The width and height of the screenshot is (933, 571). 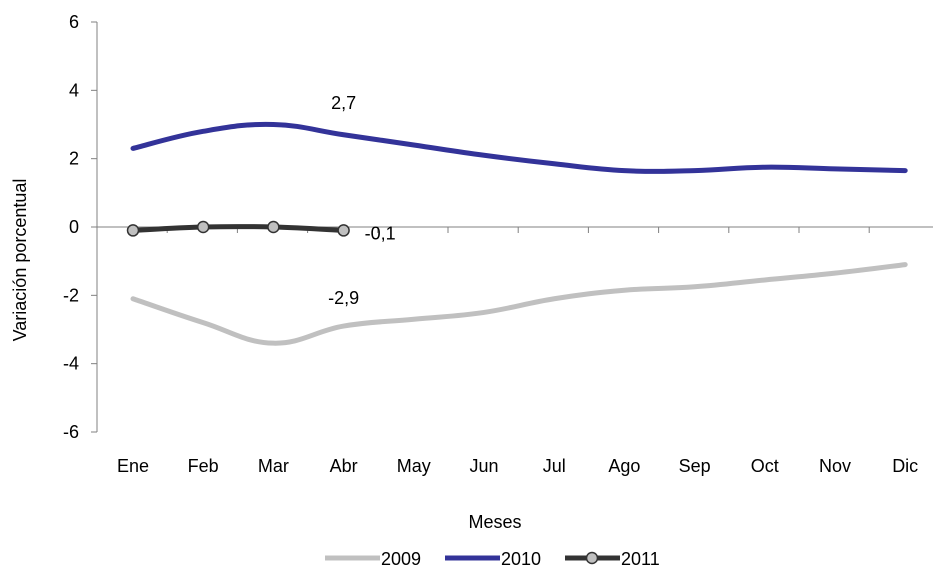 I want to click on x-tick-label: Jun, so click(x=483, y=466).